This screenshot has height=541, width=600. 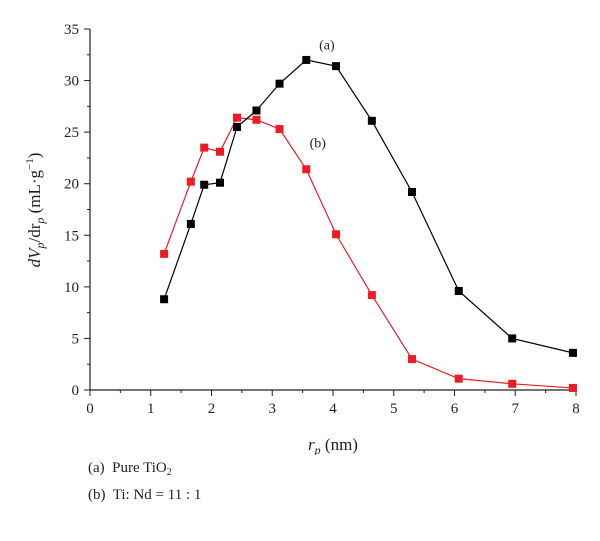 What do you see at coordinates (455, 409) in the screenshot?
I see `x-tick-label: 6` at bounding box center [455, 409].